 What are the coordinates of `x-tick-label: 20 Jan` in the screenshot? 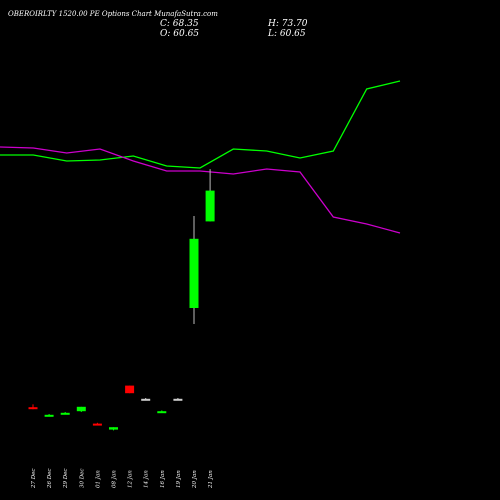 It's located at (195, 479).